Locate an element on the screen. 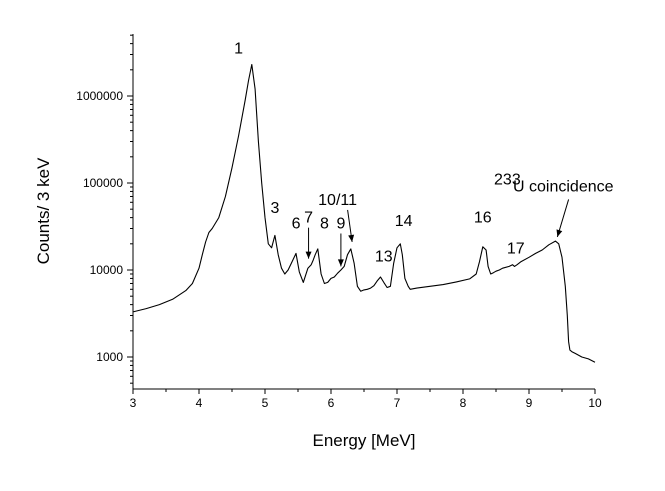  x-tick-label: 6 is located at coordinates (331, 403).